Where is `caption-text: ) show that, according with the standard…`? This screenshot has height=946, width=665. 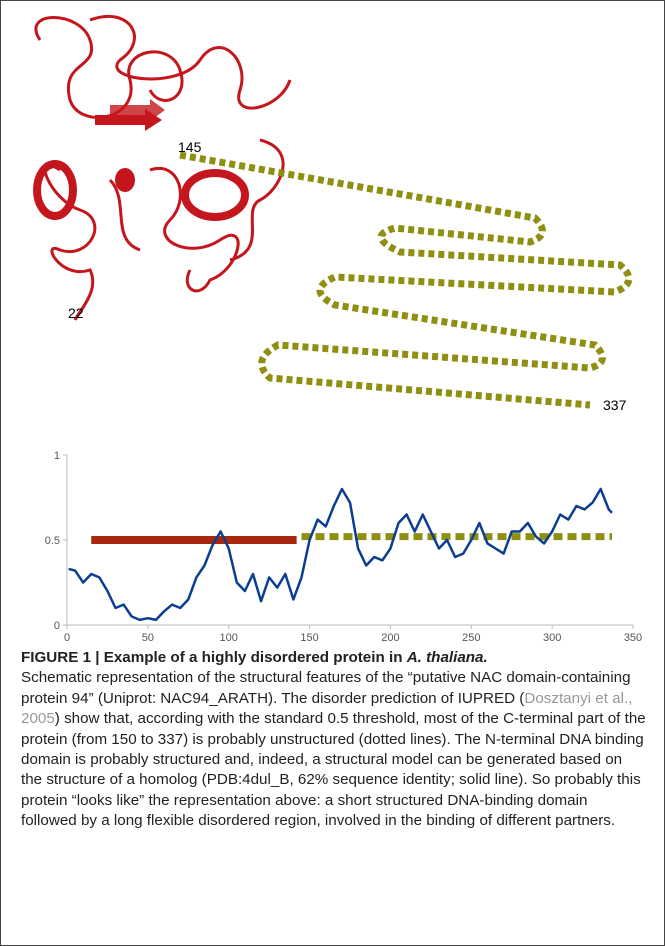
caption-text: ) show that, according with the standard… is located at coordinates (333, 770).